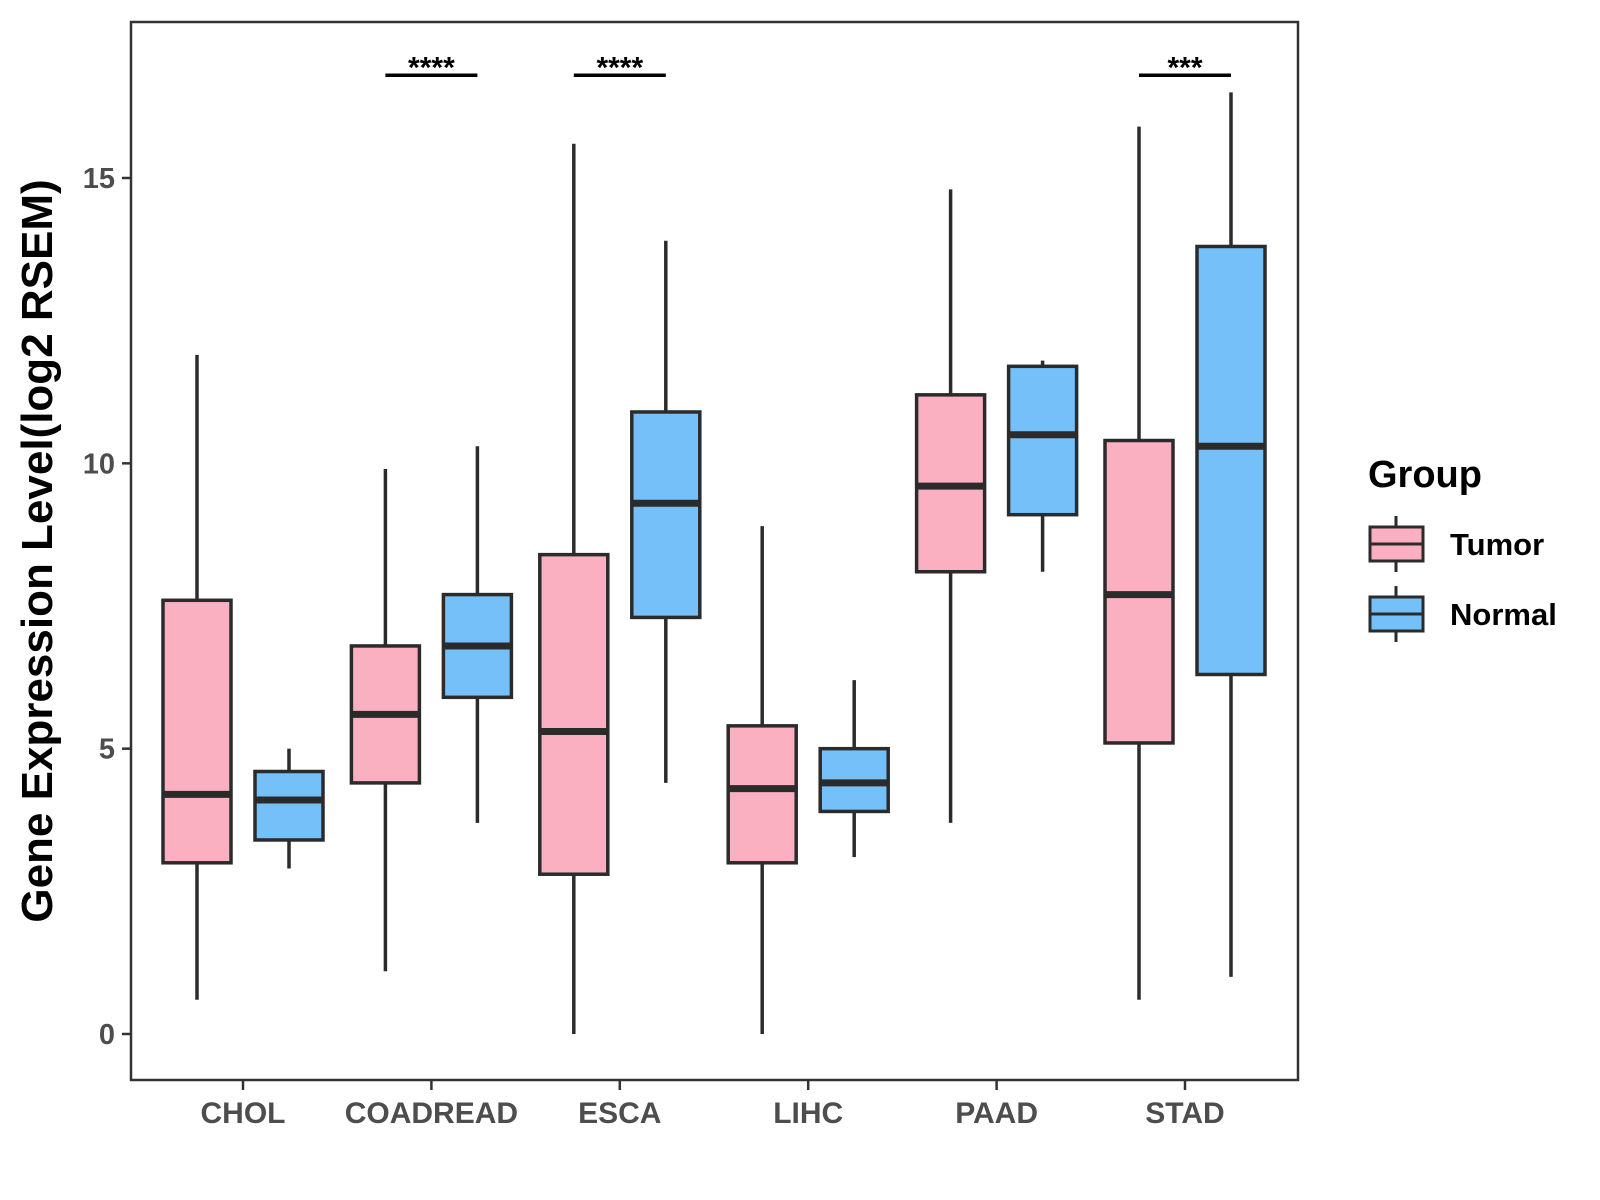  Describe the element at coordinates (431, 67) in the screenshot. I see `significance-label-coadread: ****` at that location.